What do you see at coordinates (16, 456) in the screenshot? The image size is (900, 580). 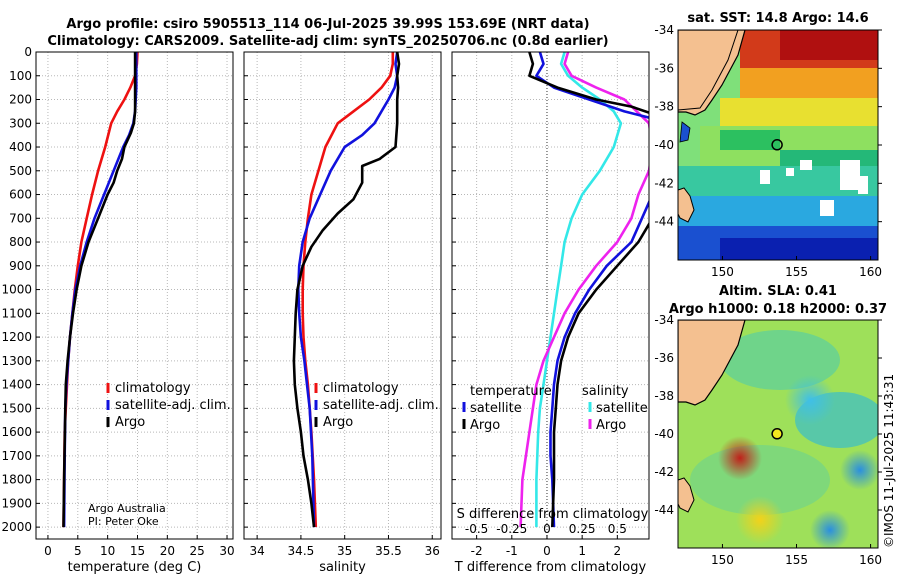 I see `y-tick-label: 1700` at bounding box center [16, 456].